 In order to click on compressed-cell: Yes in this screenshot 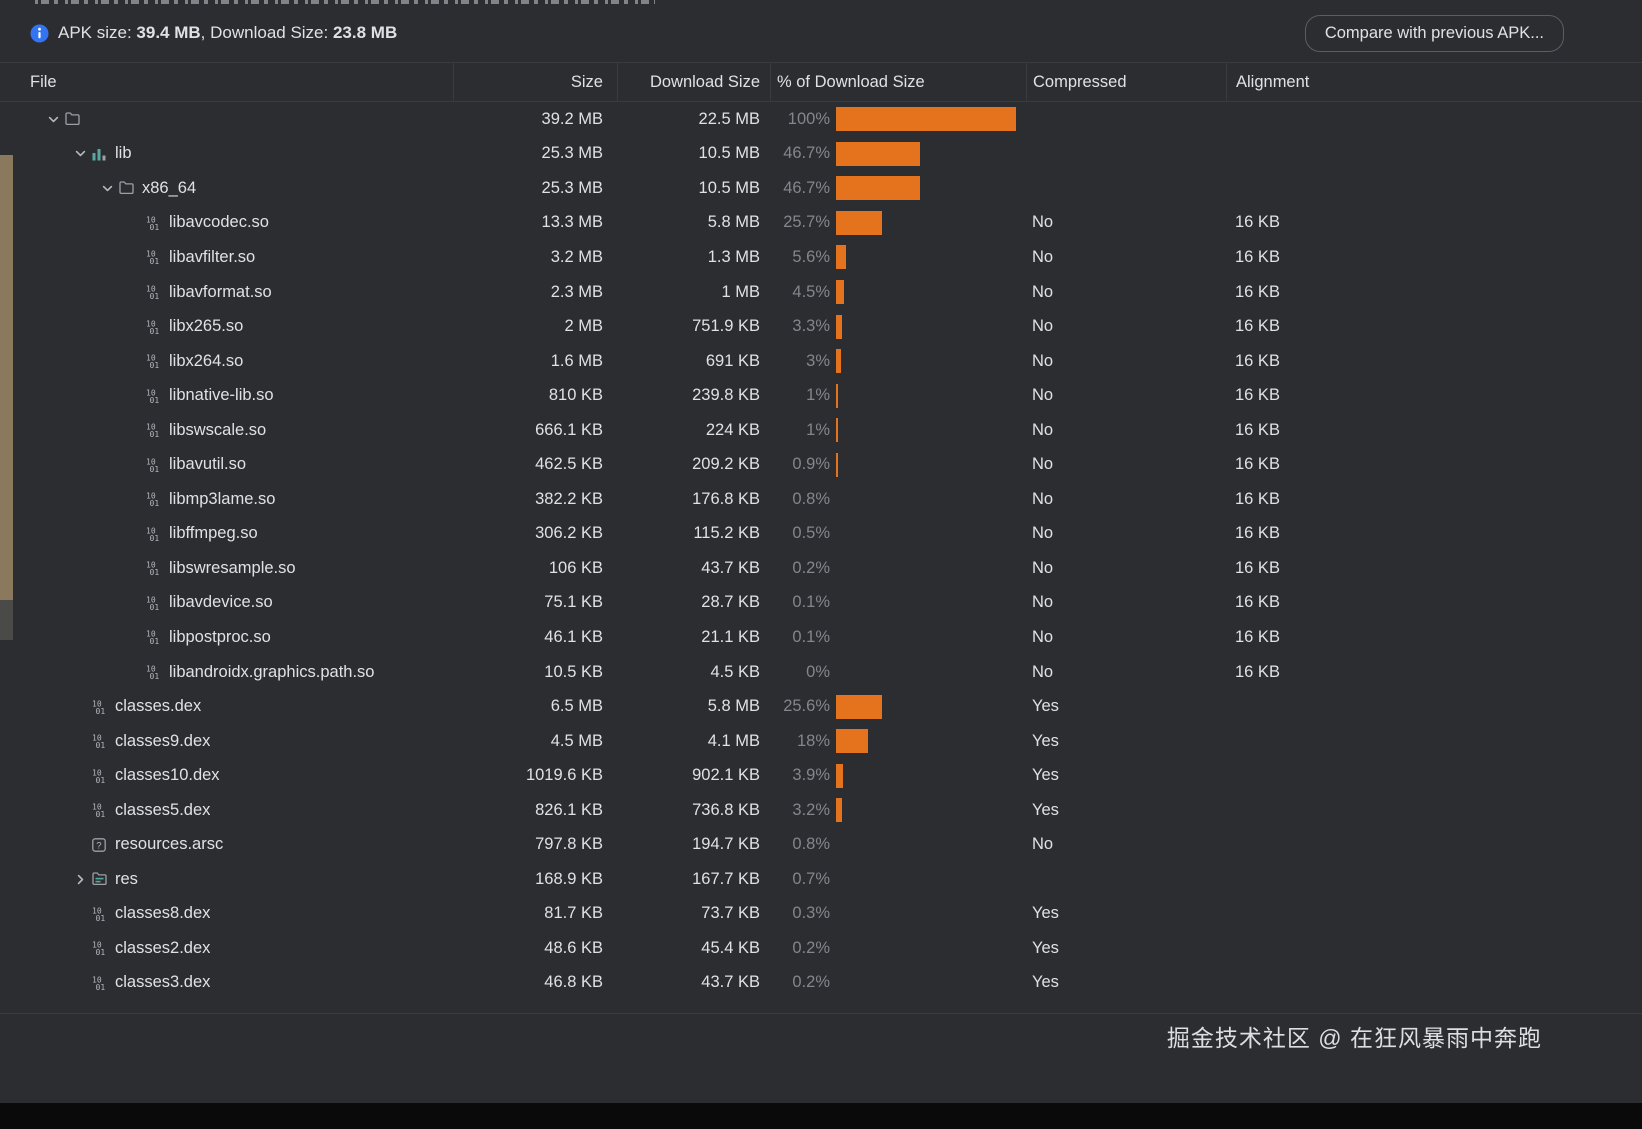, I will do `click(1045, 809)`.